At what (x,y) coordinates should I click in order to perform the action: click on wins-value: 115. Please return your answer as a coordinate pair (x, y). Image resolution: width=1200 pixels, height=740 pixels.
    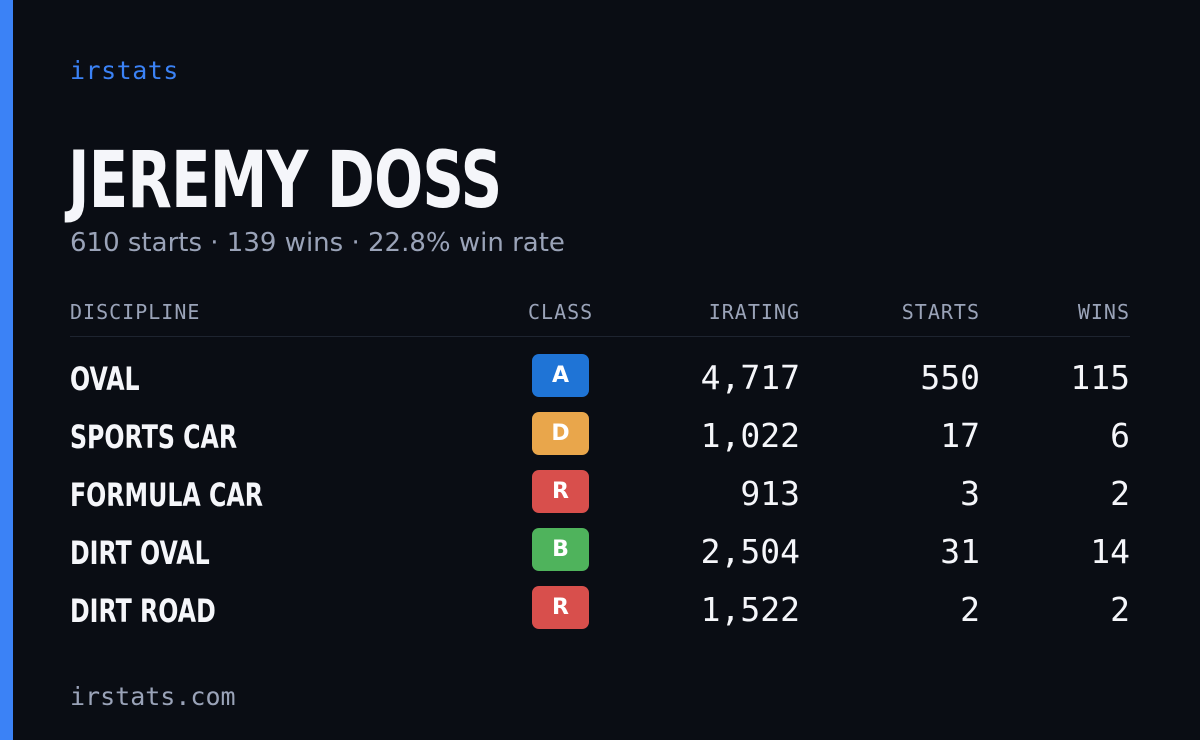
    Looking at the image, I should click on (1100, 377).